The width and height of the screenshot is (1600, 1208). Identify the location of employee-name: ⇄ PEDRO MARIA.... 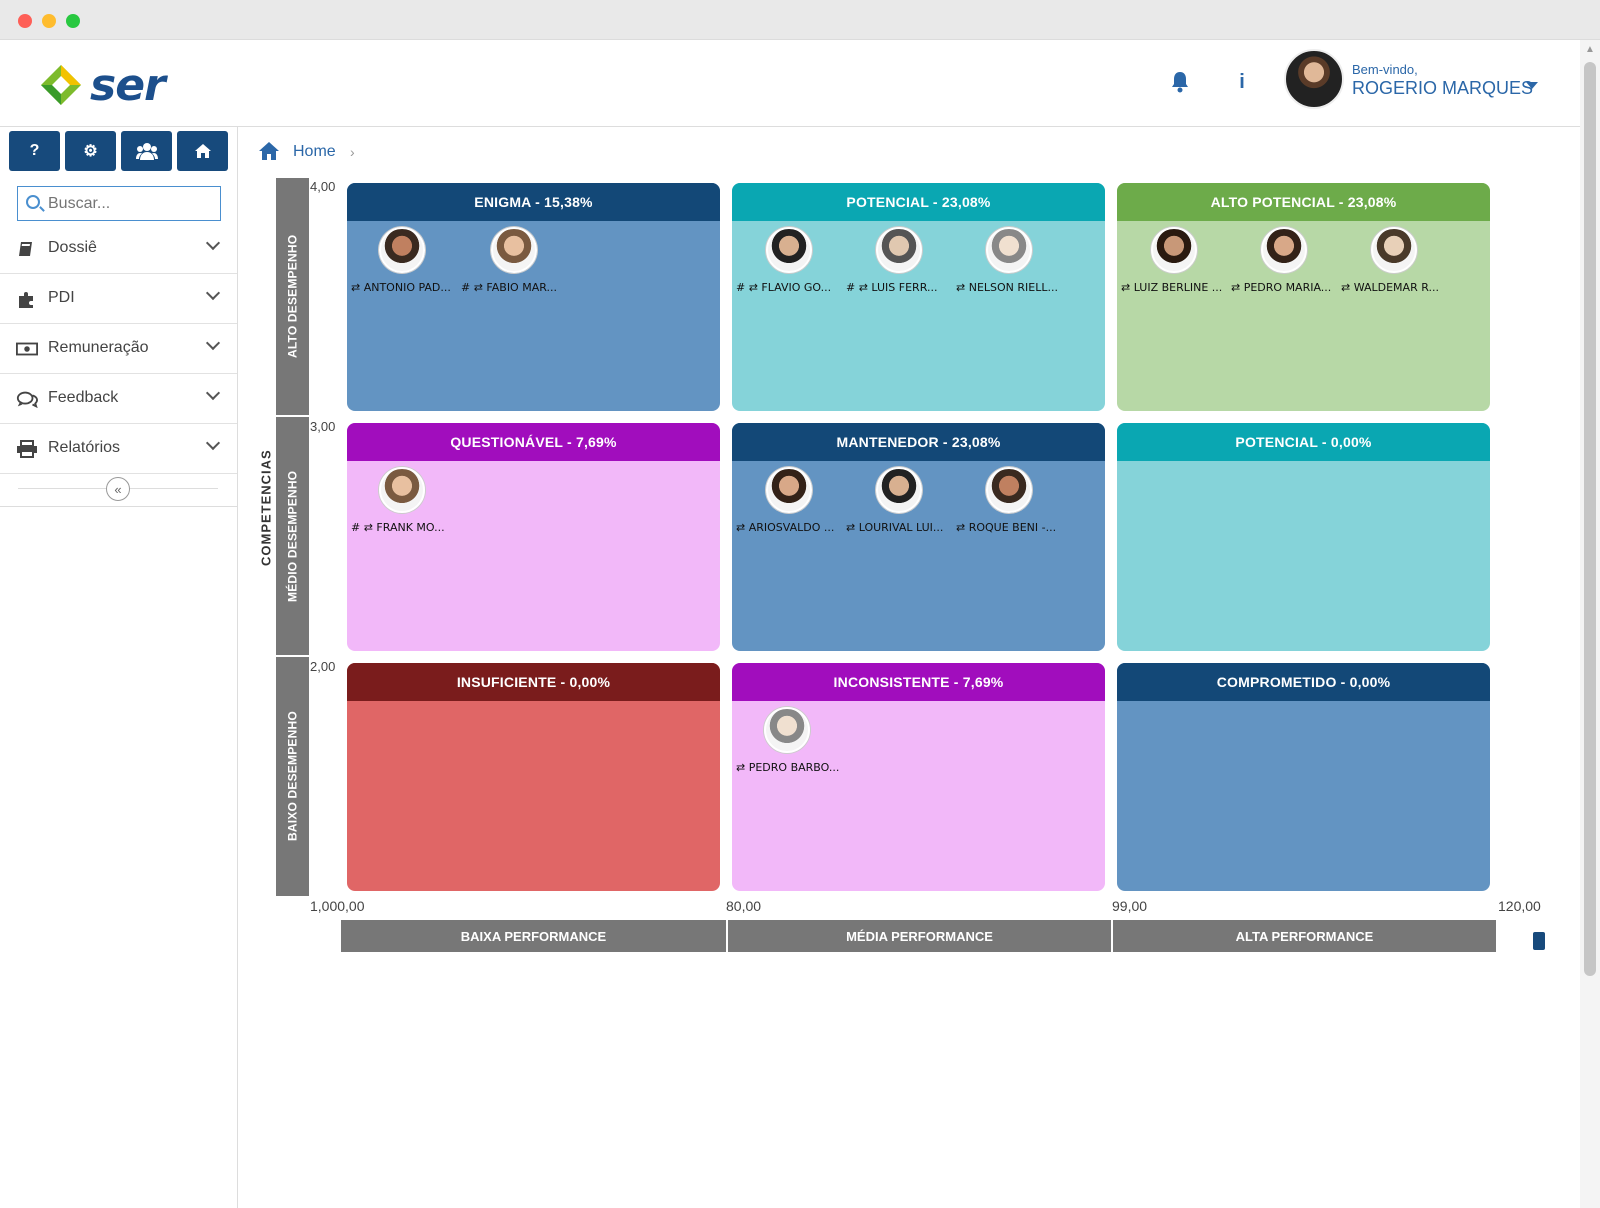
(1281, 287).